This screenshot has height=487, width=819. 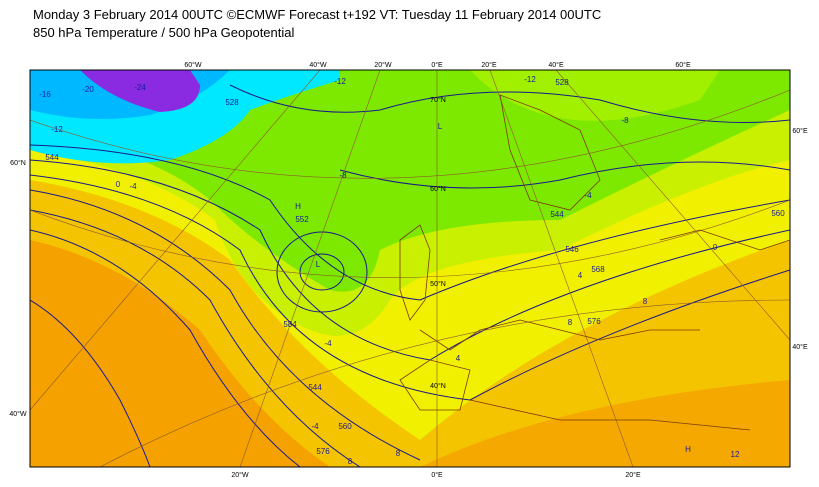 What do you see at coordinates (88, 89) in the screenshot?
I see `contour-label: -20` at bounding box center [88, 89].